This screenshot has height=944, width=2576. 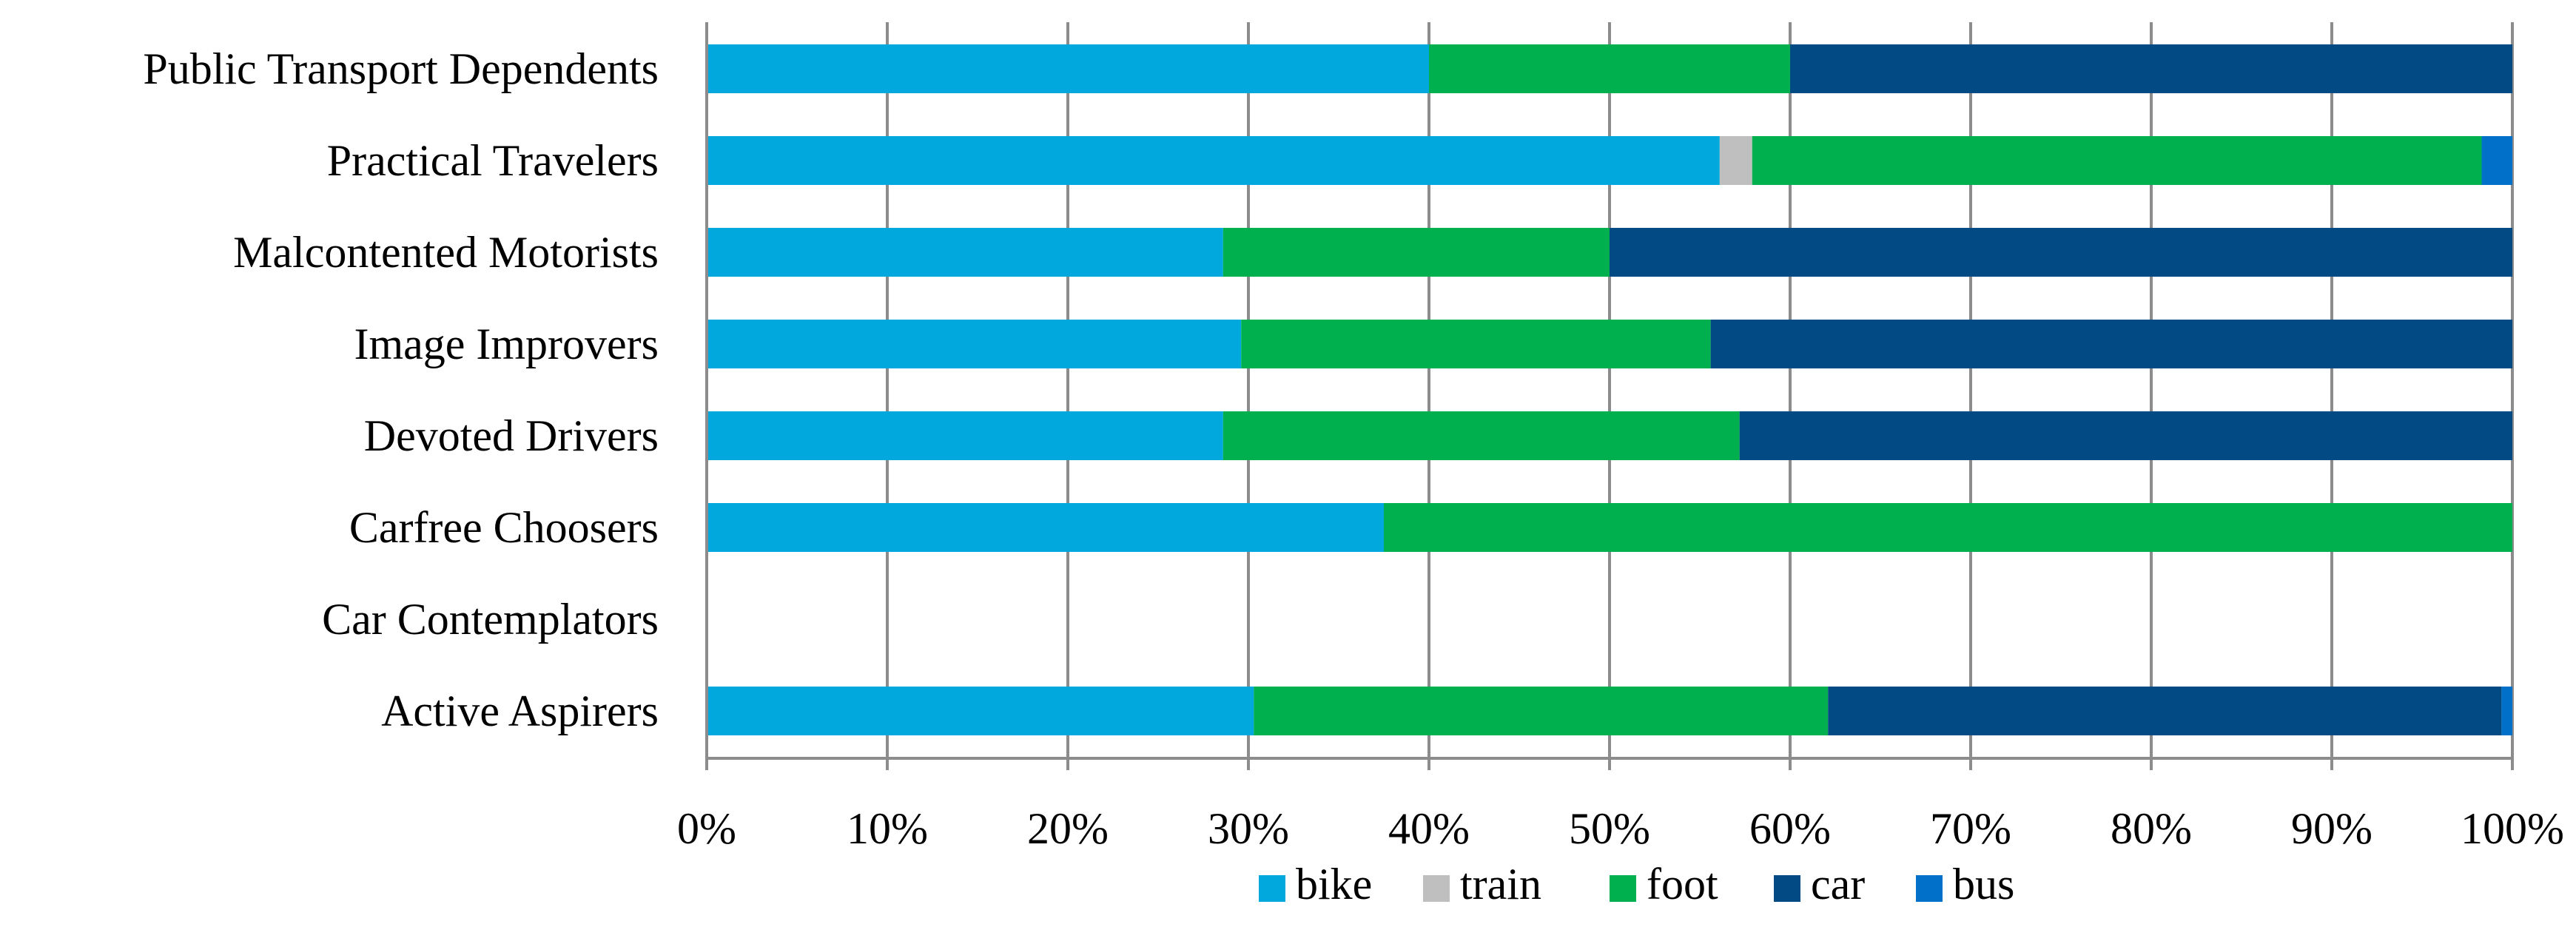 I want to click on category-label: Active Aspirers, so click(x=520, y=711).